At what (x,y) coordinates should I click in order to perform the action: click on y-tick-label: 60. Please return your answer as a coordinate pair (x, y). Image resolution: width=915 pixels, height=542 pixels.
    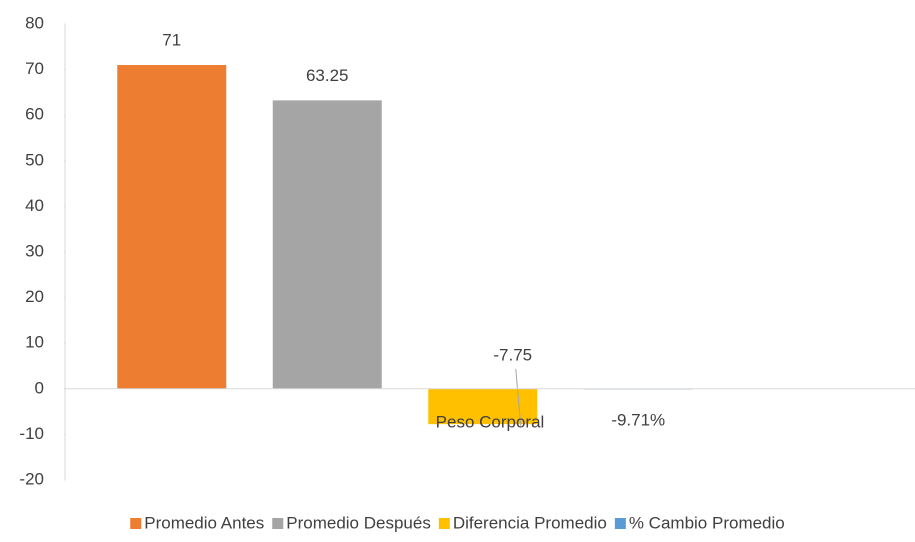
    Looking at the image, I should click on (34, 114).